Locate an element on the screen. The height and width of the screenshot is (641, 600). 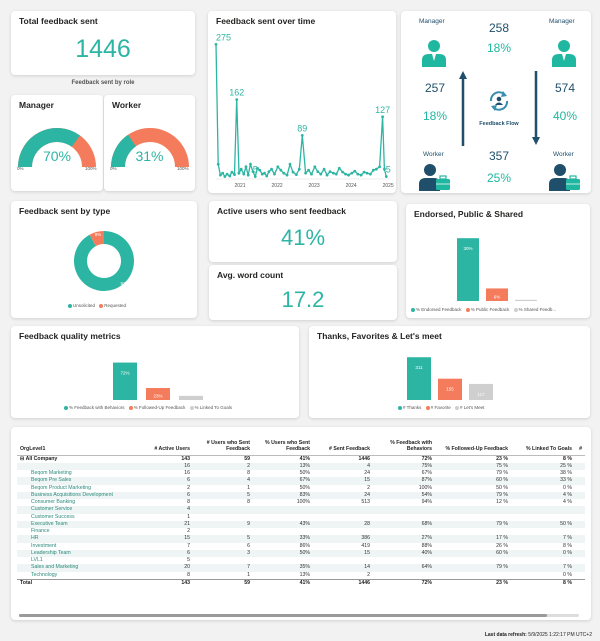
table-cell: 75% is located at coordinates (404, 466).